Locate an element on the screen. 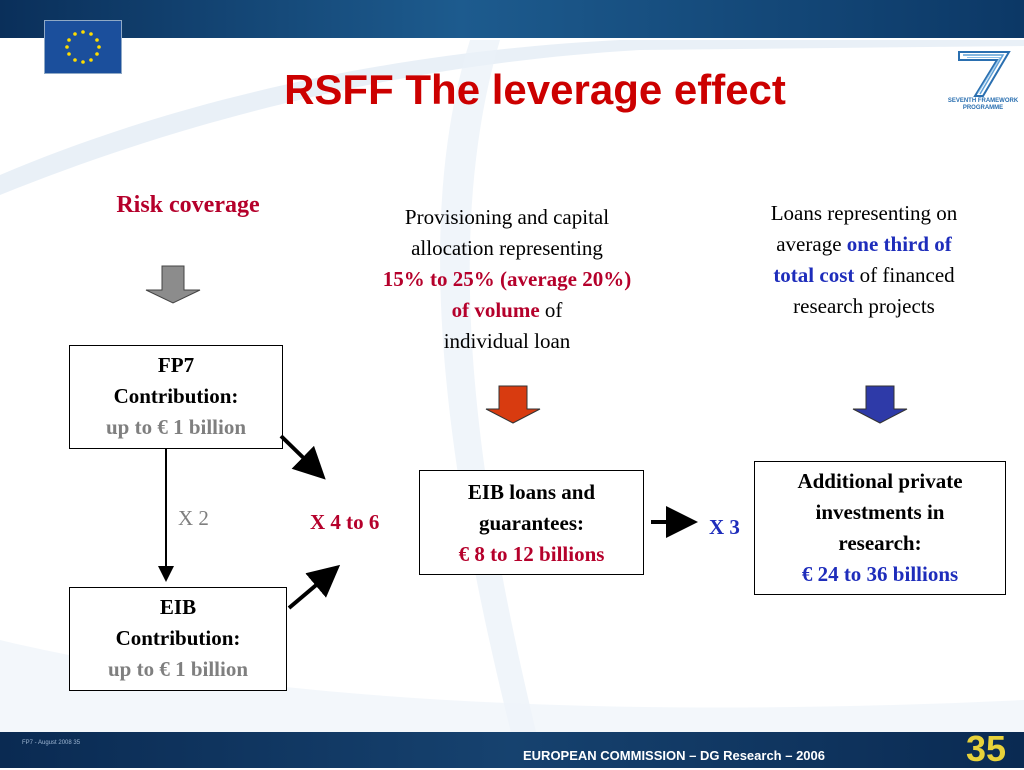 Image resolution: width=1024 pixels, height=770 pixels. fp7-to-loans-arrow is located at coordinates (302, 457).